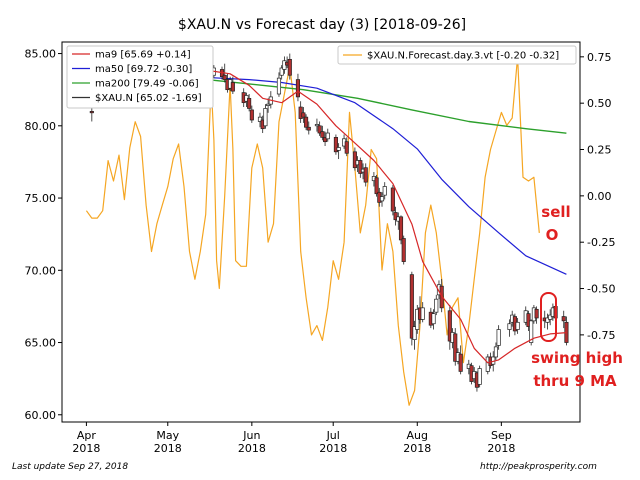  Describe the element at coordinates (251, 435) in the screenshot. I see `x-tick-label-month: Jun` at that location.